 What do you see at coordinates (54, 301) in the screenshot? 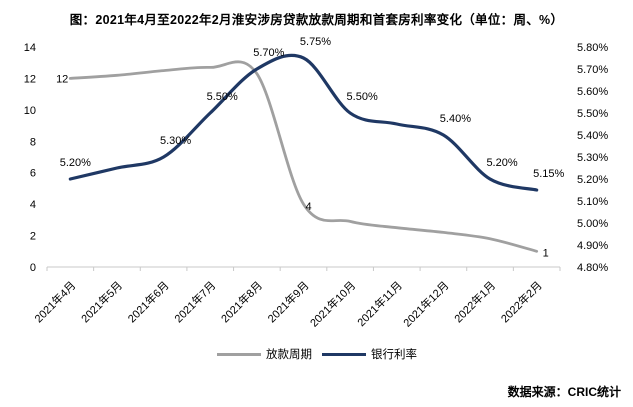
I see `x-axis-month-label: 2021年4月` at bounding box center [54, 301].